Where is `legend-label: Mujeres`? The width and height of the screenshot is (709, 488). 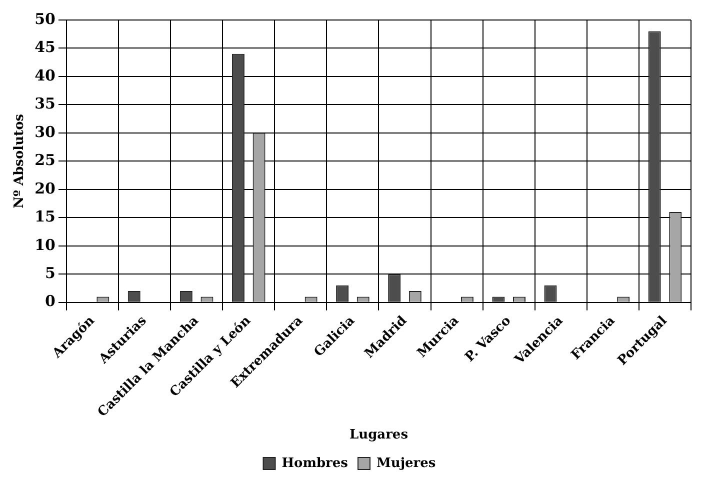
legend-label: Mujeres is located at coordinates (406, 463).